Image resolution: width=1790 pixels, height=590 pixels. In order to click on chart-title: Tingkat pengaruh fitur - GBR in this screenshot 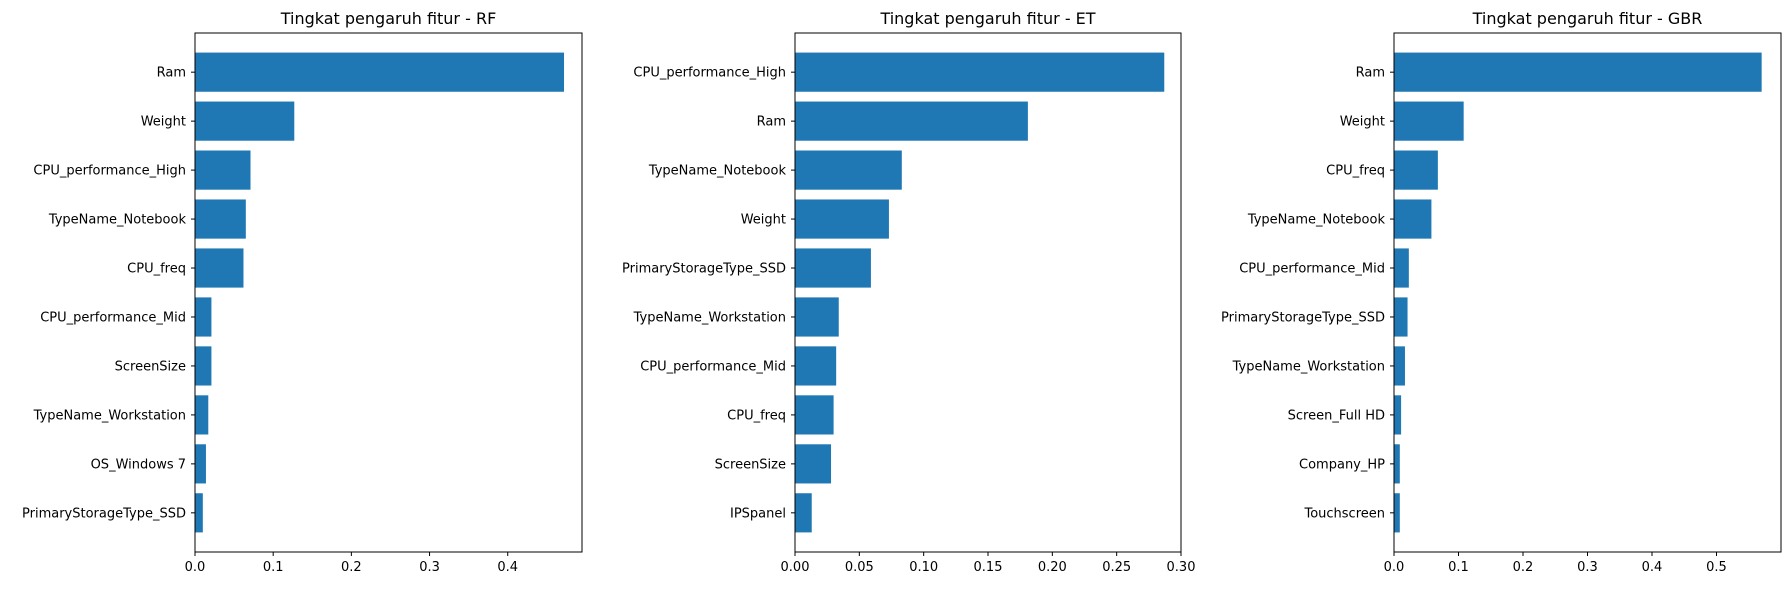, I will do `click(1587, 18)`.